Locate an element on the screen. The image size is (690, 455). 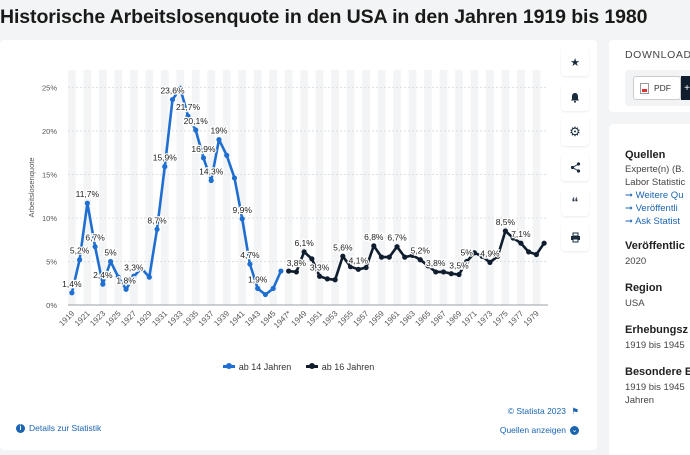
data-label: 19% is located at coordinates (218, 131).